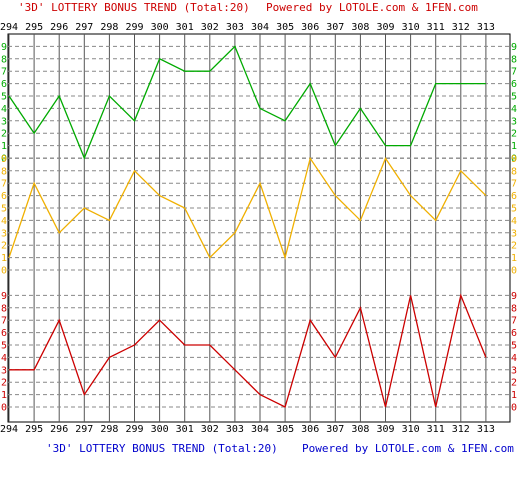 This screenshot has width=518, height=500. Describe the element at coordinates (185, 27) in the screenshot. I see `x-tick-label-top: 301` at that location.